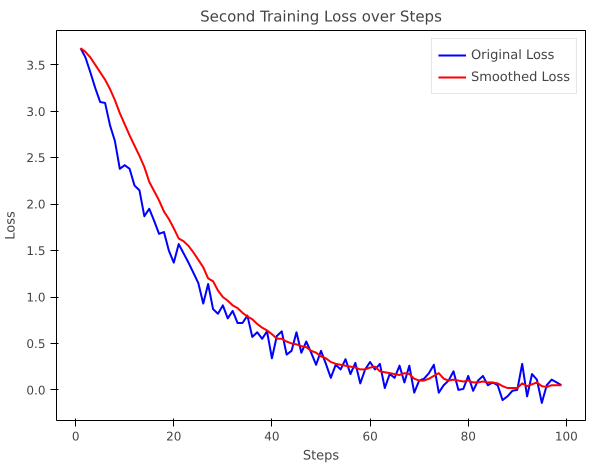  I want to click on y-axis-title: Loss, so click(10, 225).